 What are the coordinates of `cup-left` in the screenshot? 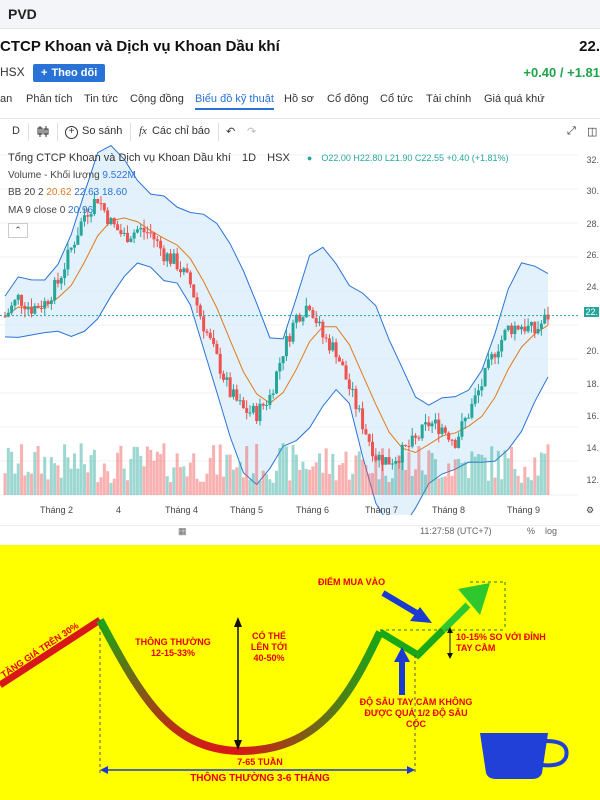 It's located at (168, 686).